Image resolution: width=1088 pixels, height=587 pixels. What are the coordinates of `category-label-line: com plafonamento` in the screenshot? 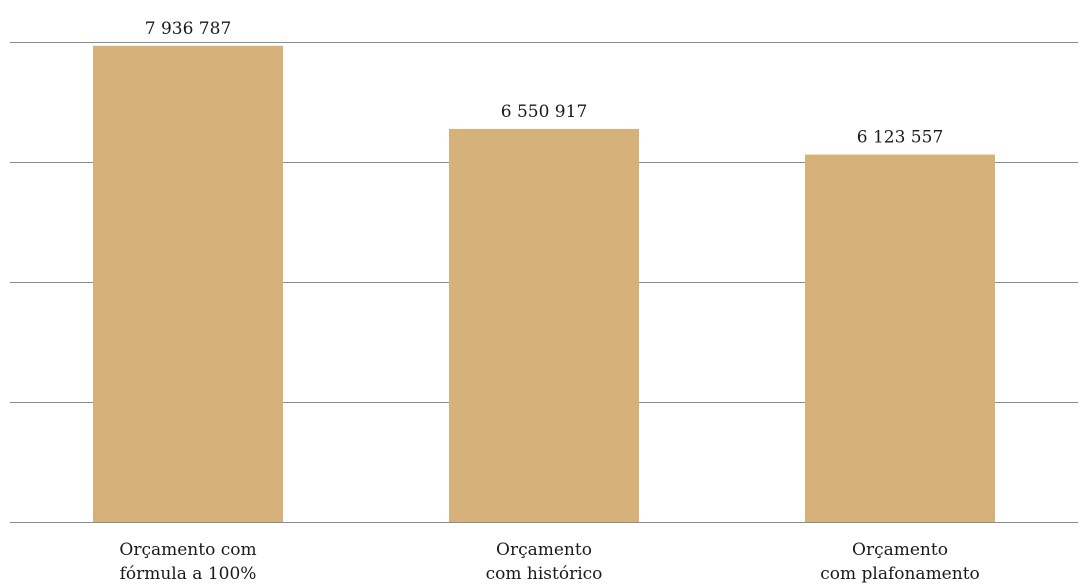 It's located at (900, 574).